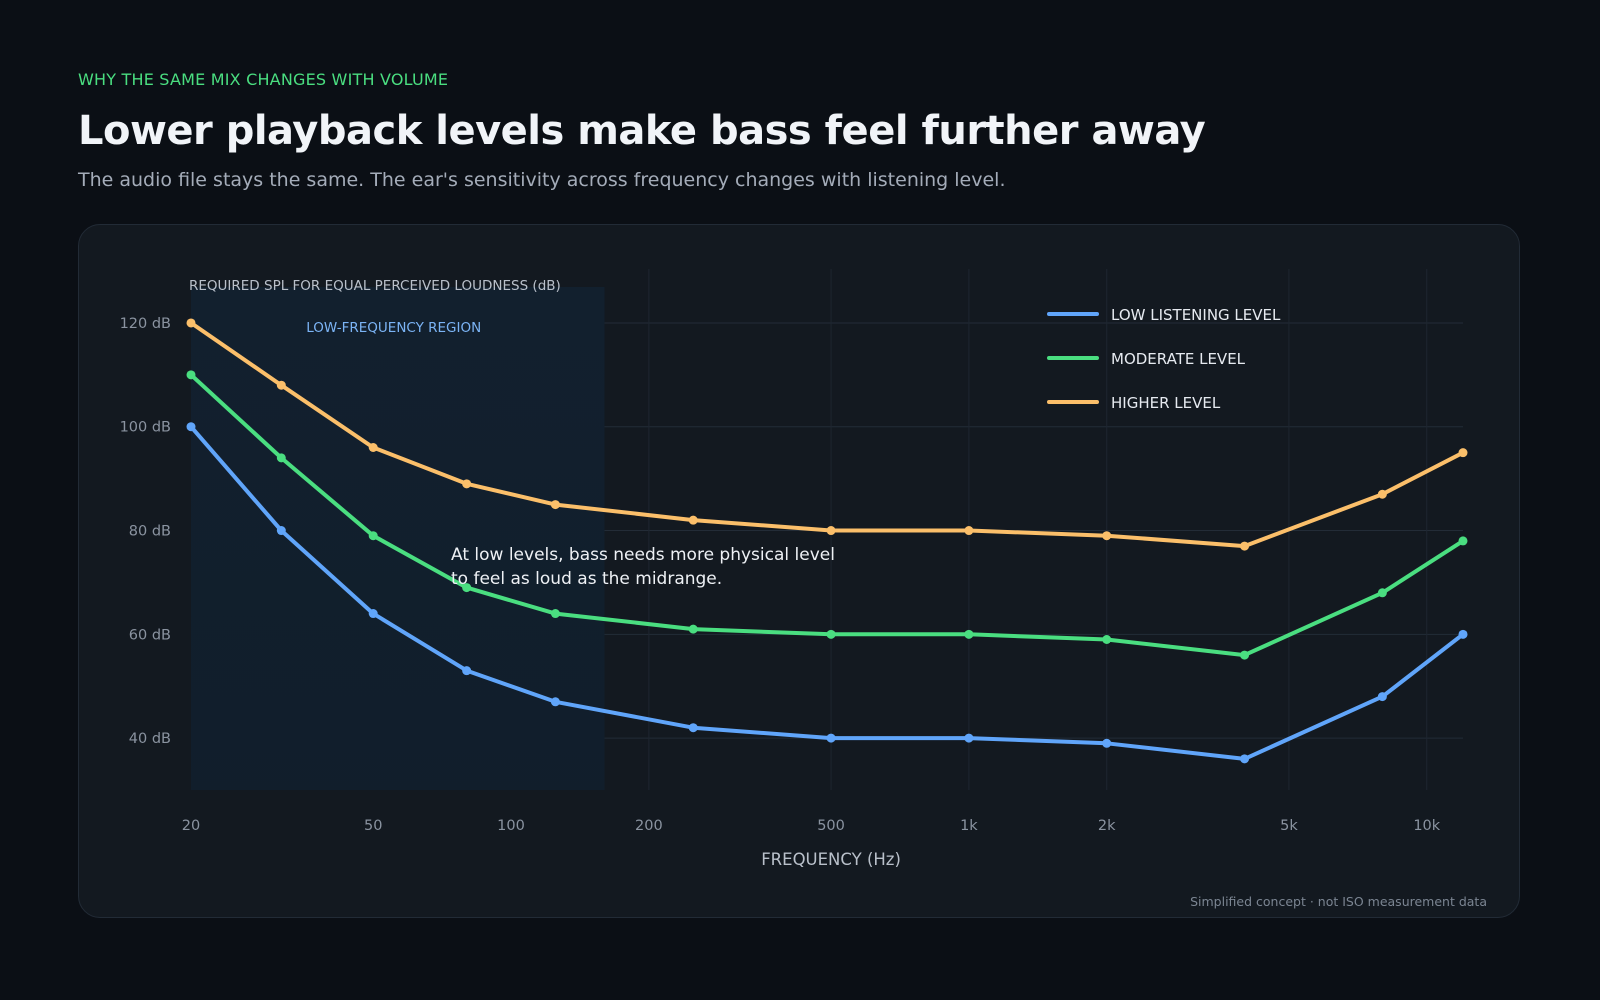 Image resolution: width=1600 pixels, height=1000 pixels. What do you see at coordinates (1107, 826) in the screenshot?
I see `x-tick-label: 2k` at bounding box center [1107, 826].